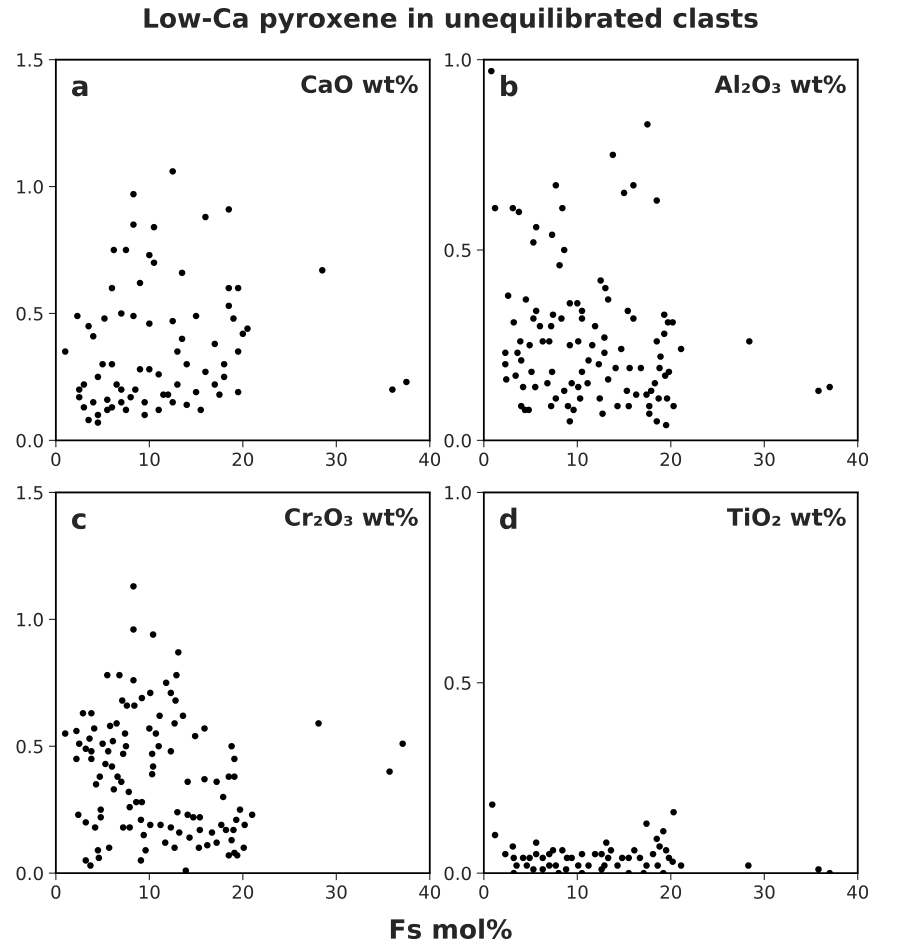  What do you see at coordinates (451, 929) in the screenshot?
I see `x-axis-title: Fs mol%` at bounding box center [451, 929].